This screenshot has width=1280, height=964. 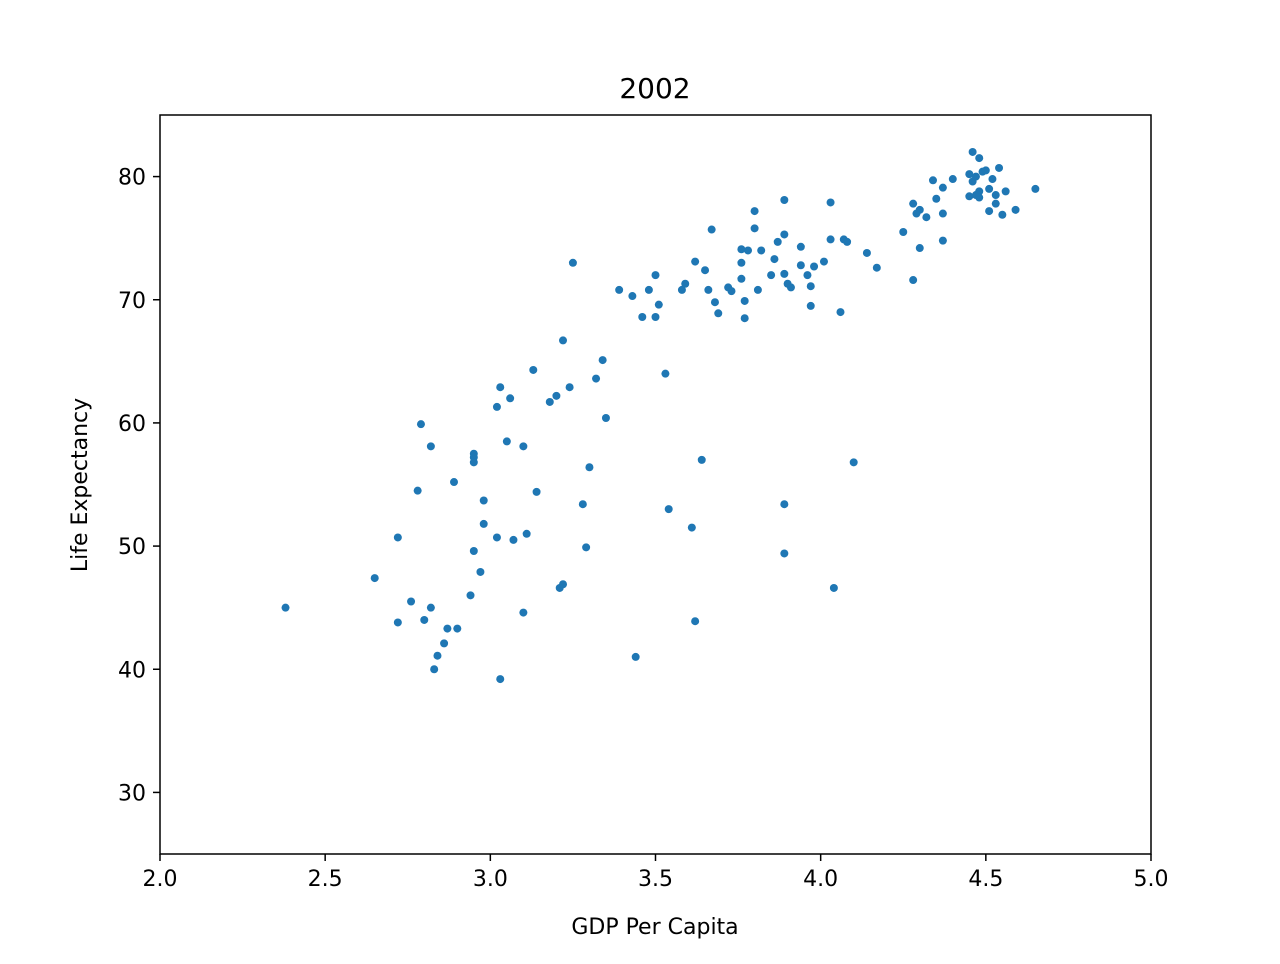 What do you see at coordinates (132, 301) in the screenshot?
I see `y-tick-label: 70` at bounding box center [132, 301].